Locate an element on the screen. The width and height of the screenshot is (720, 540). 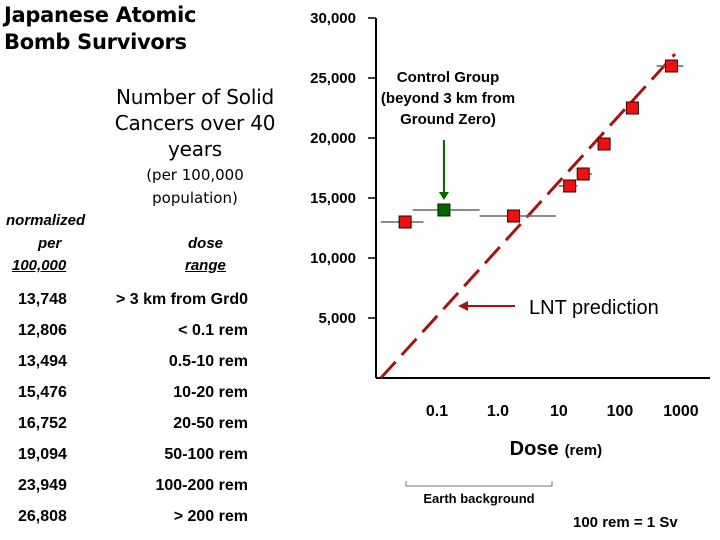
lnt-label: LNT prediction is located at coordinates (594, 308).